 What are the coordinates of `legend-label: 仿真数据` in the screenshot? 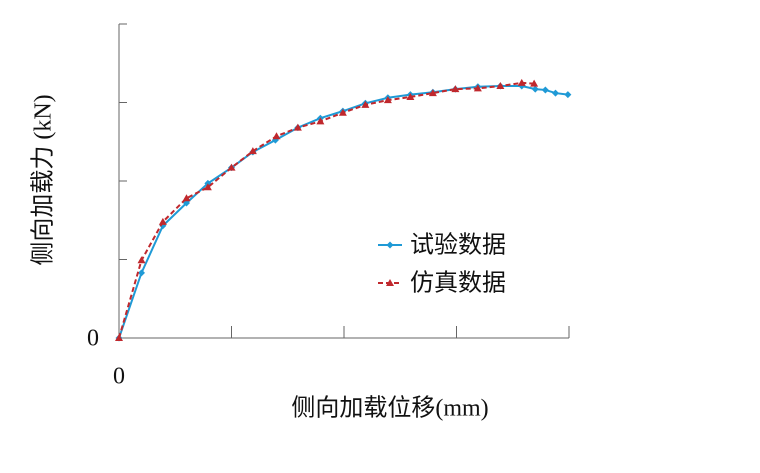 It's located at (458, 283).